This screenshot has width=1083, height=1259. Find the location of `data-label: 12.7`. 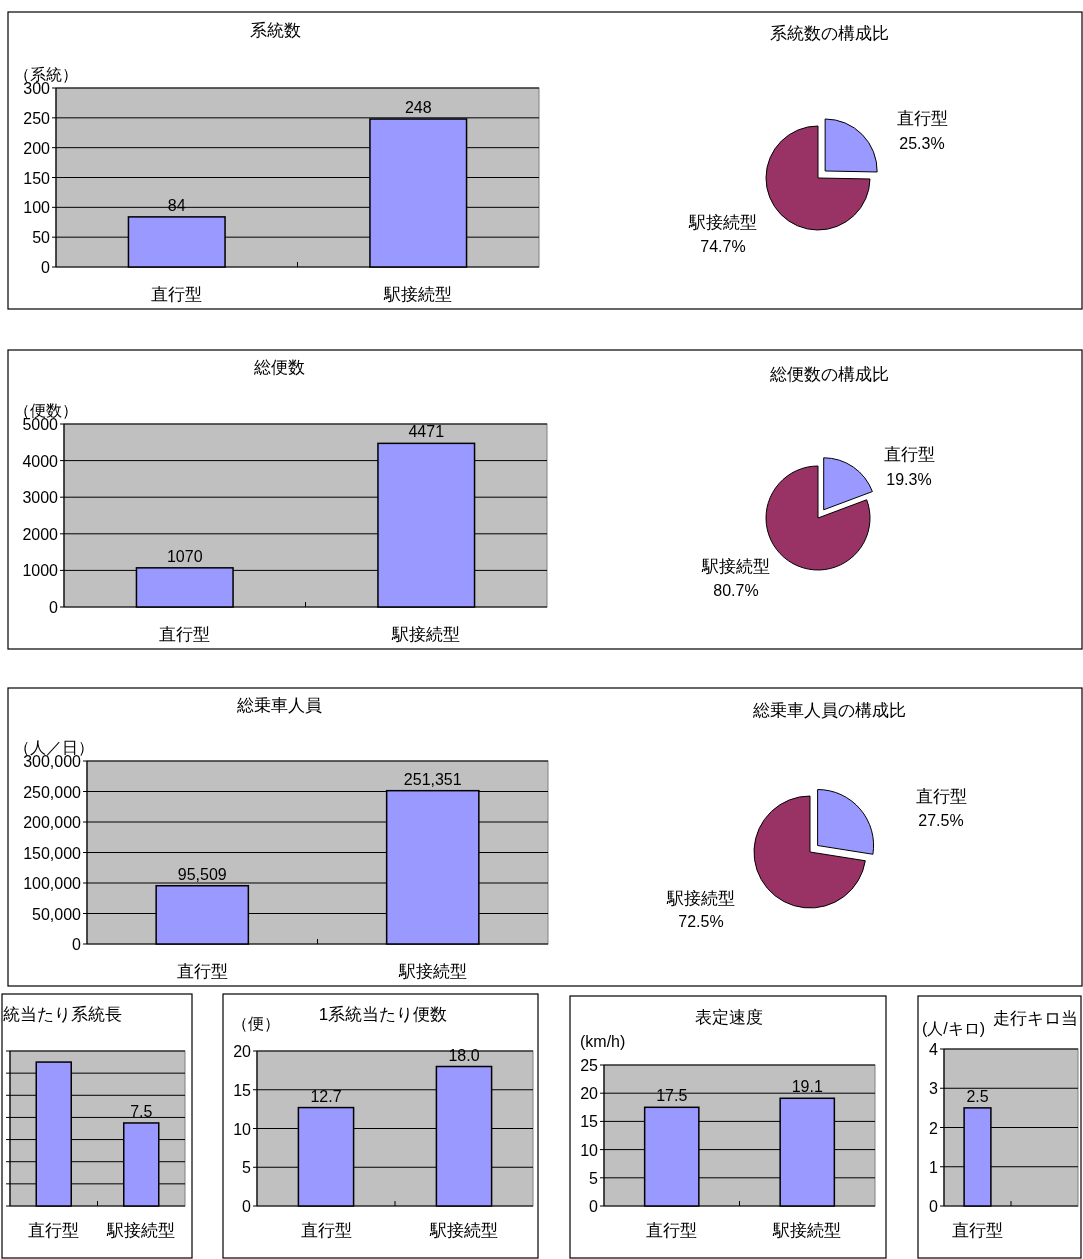

data-label: 12.7 is located at coordinates (326, 1096).